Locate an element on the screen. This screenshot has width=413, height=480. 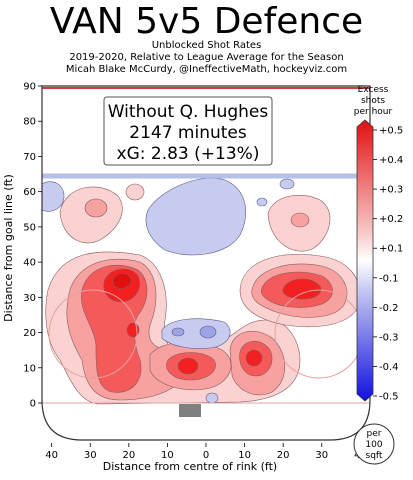
colorbar-tick-label: -0.4 is located at coordinates (389, 367).